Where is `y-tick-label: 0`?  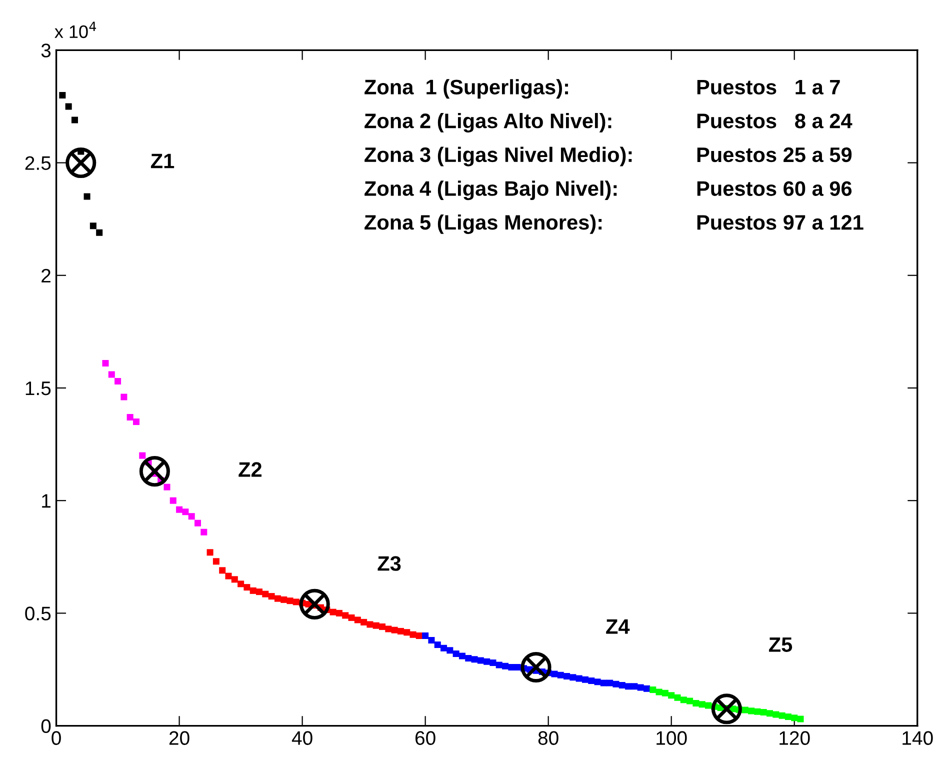
y-tick-label: 0 is located at coordinates (46, 726).